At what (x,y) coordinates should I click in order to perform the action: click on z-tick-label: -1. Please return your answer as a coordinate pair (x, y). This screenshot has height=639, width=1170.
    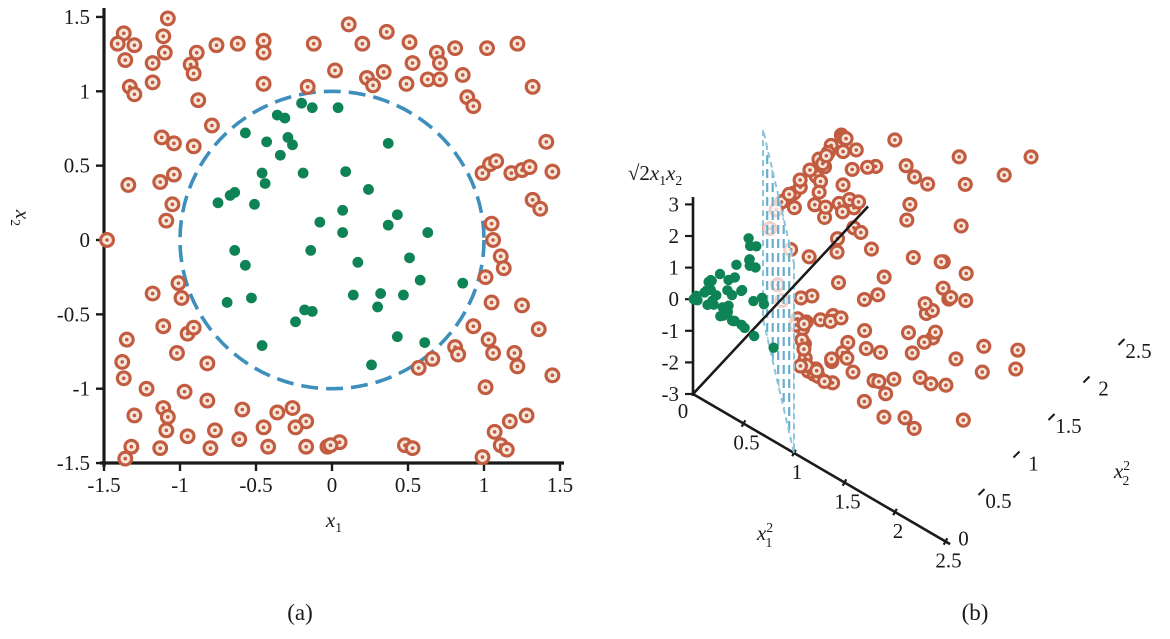
    Looking at the image, I should click on (671, 331).